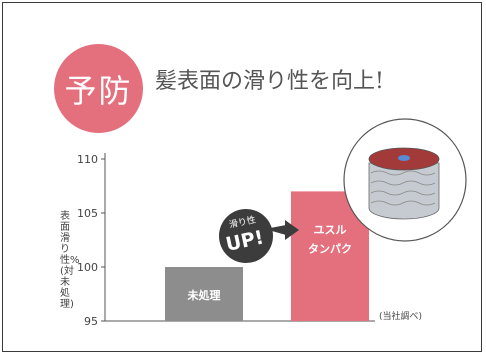 This screenshot has width=486, height=356. Describe the element at coordinates (401, 317) in the screenshot. I see `source-note: (当社調べ)` at that location.